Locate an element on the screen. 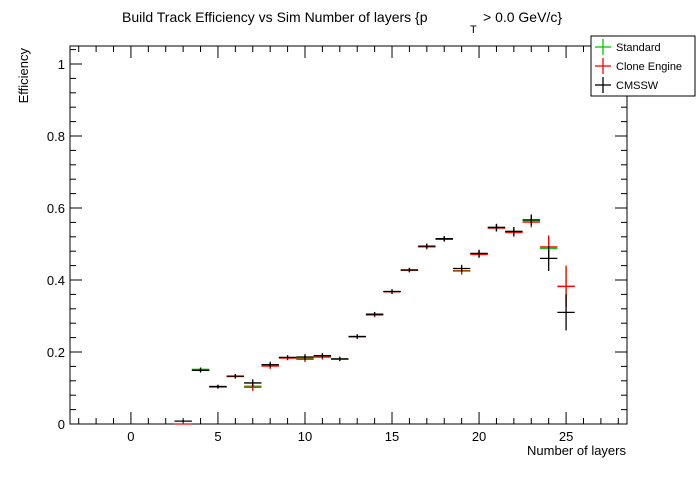  x-tick-label: 10 is located at coordinates (305, 436).